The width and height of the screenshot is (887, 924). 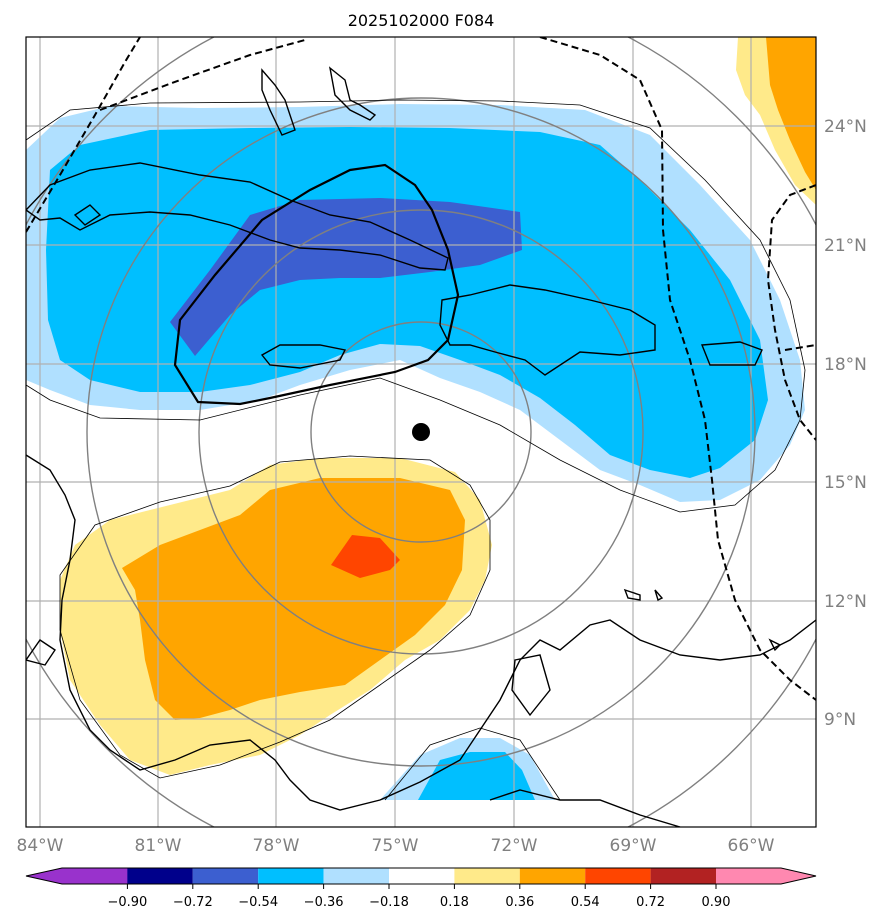 What do you see at coordinates (421, 20) in the screenshot?
I see `figure-title: 2025102000 F084` at bounding box center [421, 20].